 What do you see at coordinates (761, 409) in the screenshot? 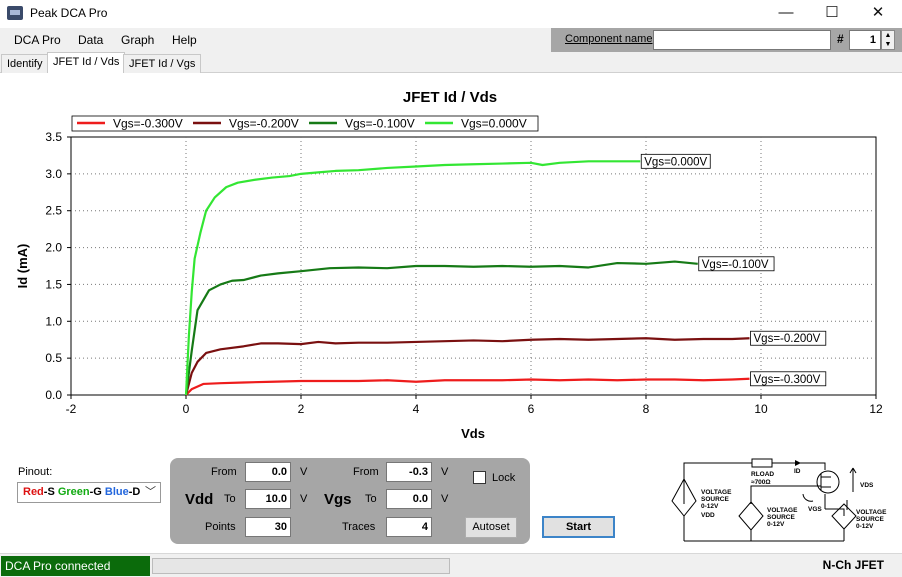
I see `x-tick-label: 10` at bounding box center [761, 409].